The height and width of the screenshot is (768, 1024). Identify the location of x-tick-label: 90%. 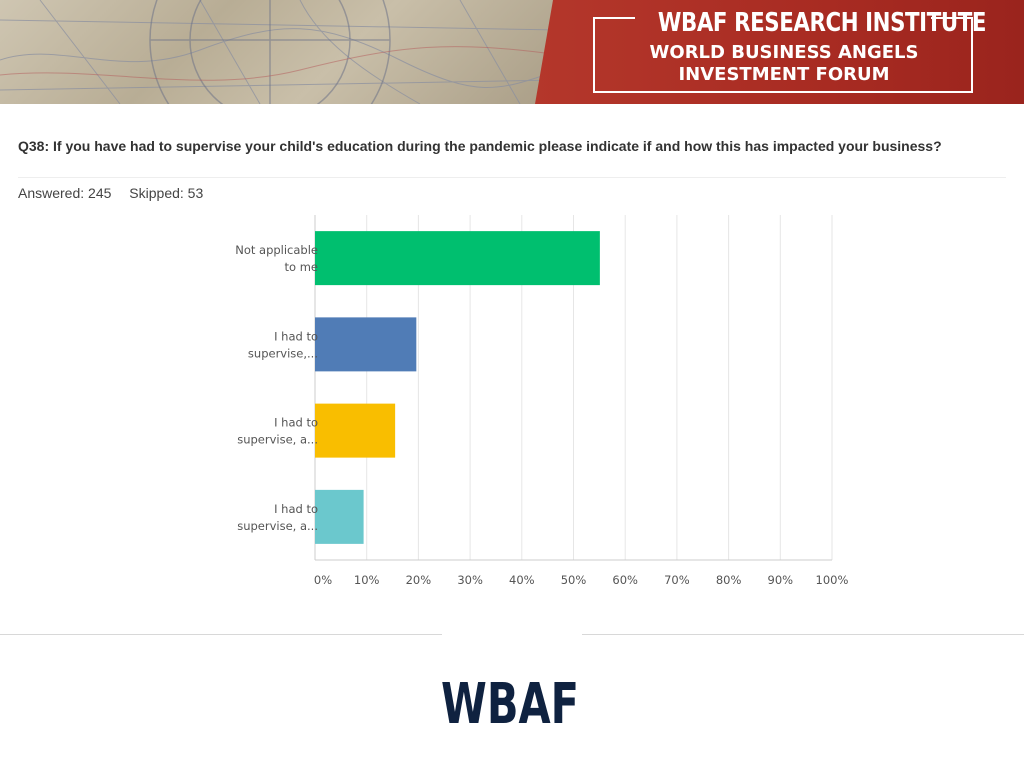
(781, 580).